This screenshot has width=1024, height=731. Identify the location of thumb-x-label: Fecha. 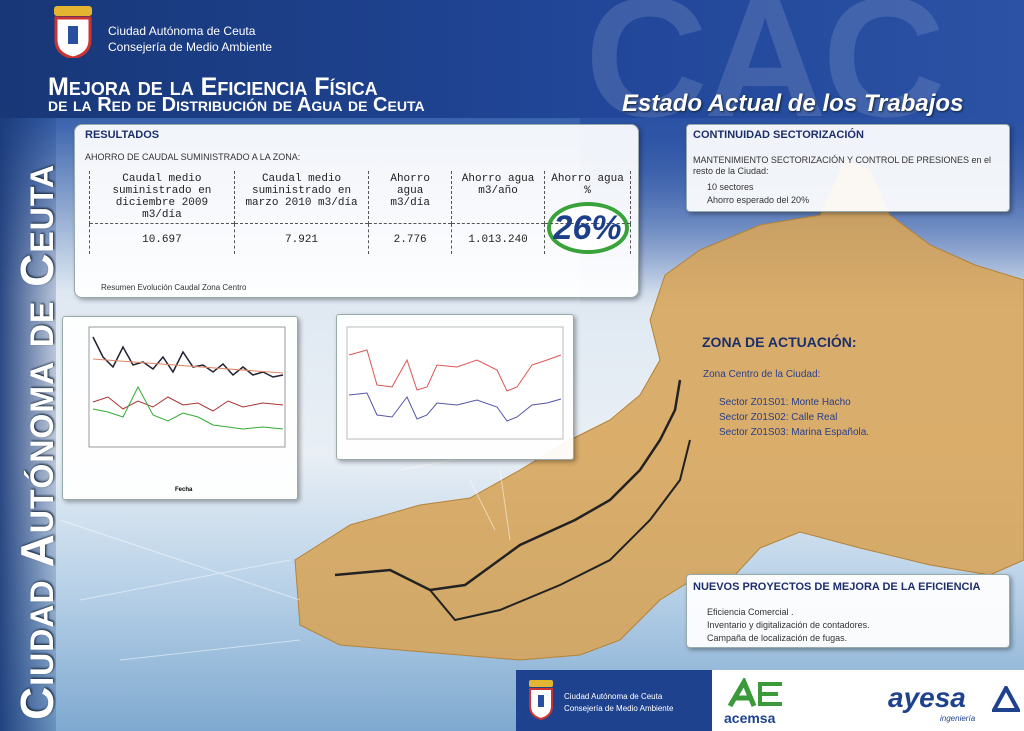
(184, 490).